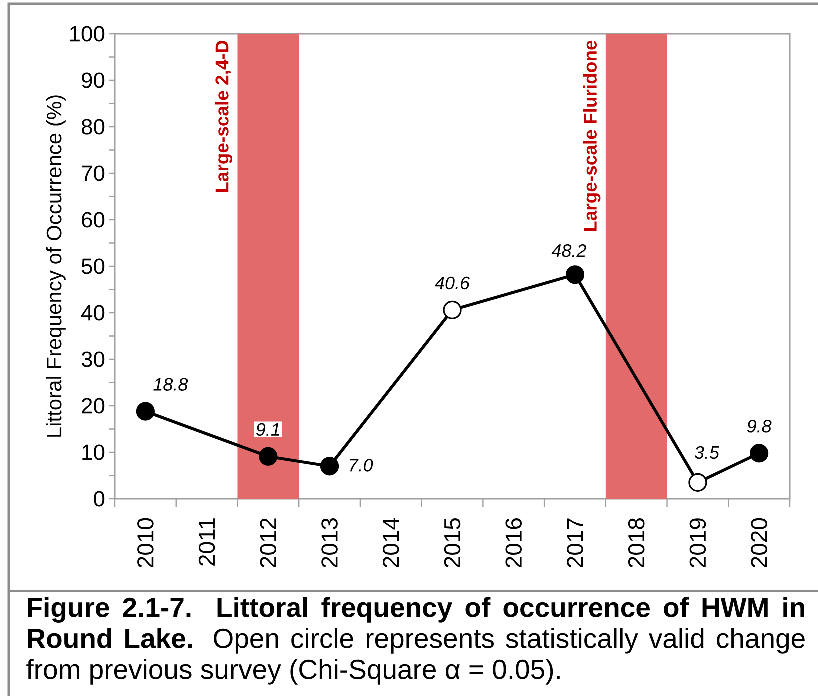 The image size is (818, 696). I want to click on x-tick-label: 2019, so click(698, 543).